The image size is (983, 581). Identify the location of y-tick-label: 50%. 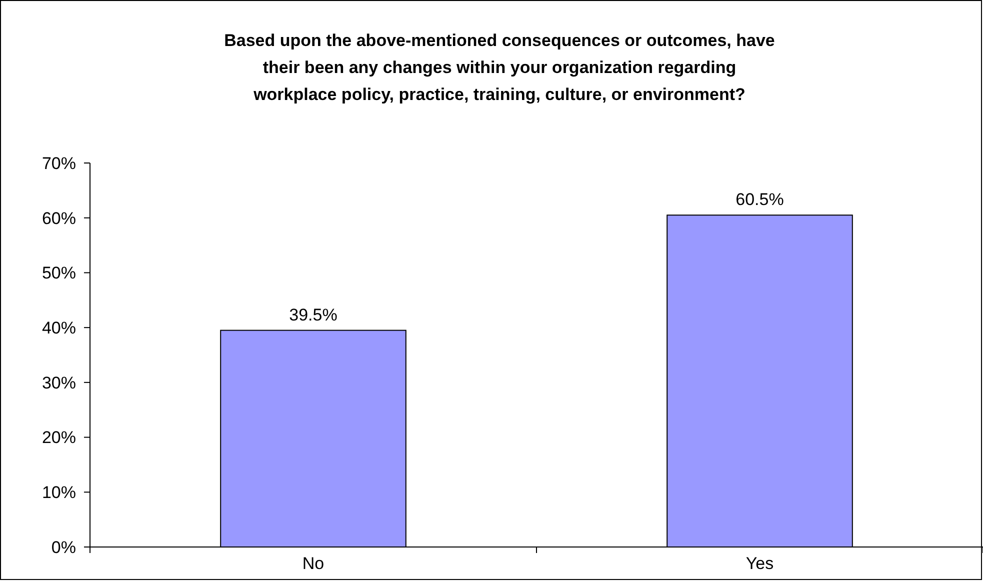
(59, 273).